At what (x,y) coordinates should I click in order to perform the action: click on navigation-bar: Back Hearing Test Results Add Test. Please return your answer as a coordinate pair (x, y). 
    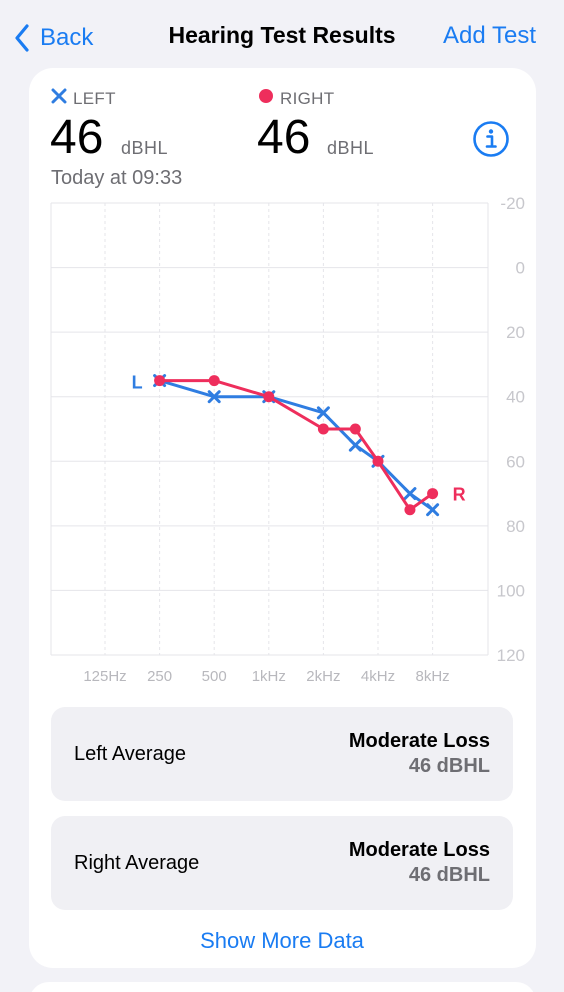
    Looking at the image, I should click on (282, 36).